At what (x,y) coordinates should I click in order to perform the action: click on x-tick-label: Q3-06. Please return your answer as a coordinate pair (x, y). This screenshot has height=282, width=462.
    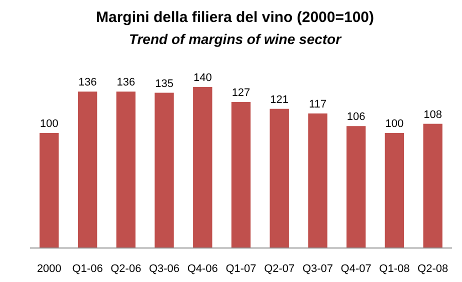
    Looking at the image, I should click on (164, 269).